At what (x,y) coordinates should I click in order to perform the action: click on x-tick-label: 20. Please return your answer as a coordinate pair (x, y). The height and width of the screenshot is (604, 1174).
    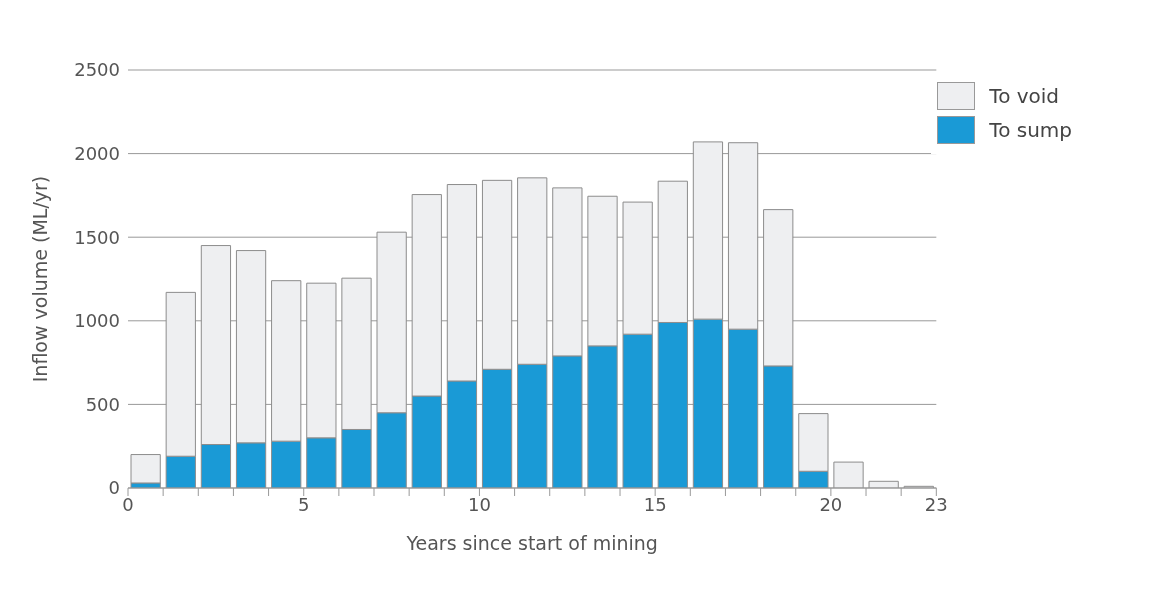
    Looking at the image, I should click on (831, 504).